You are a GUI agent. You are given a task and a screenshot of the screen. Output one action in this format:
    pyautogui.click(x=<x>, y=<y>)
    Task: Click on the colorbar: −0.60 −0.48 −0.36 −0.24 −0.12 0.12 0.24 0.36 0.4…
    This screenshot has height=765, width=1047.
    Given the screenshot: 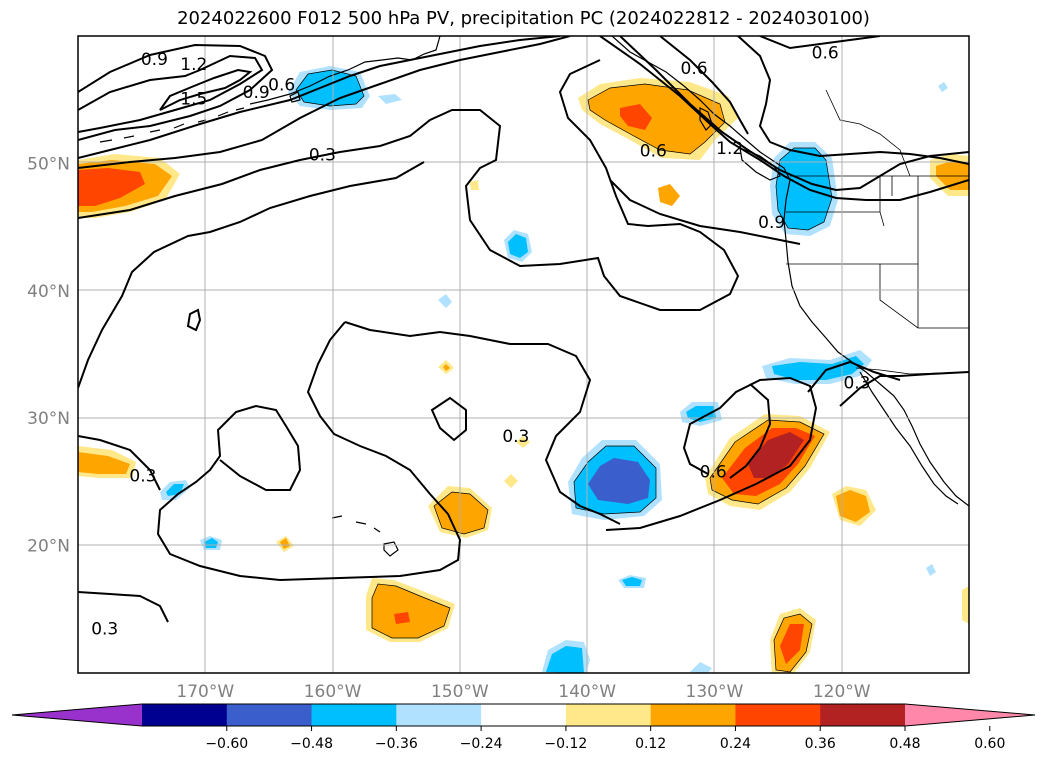 What is the action you would take?
    pyautogui.click(x=523, y=727)
    